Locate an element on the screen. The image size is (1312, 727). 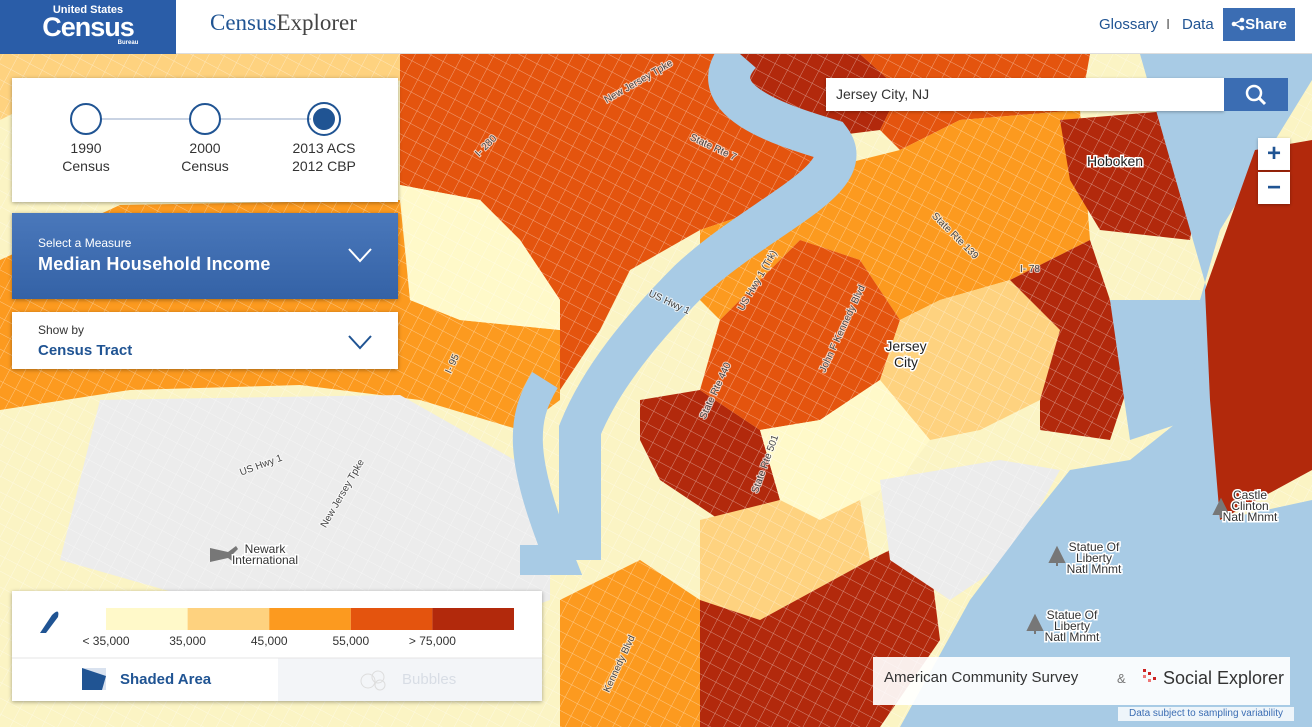
logo-main: Census is located at coordinates (88, 27).